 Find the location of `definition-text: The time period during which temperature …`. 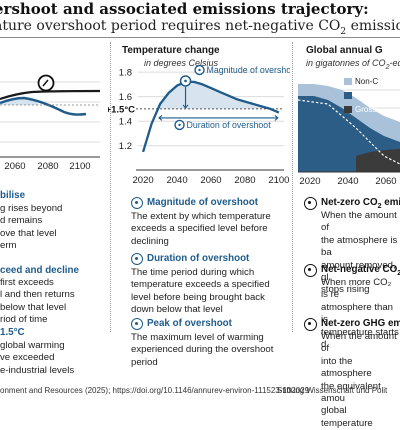

definition-text: The time period during which temperature … is located at coordinates (200, 291).